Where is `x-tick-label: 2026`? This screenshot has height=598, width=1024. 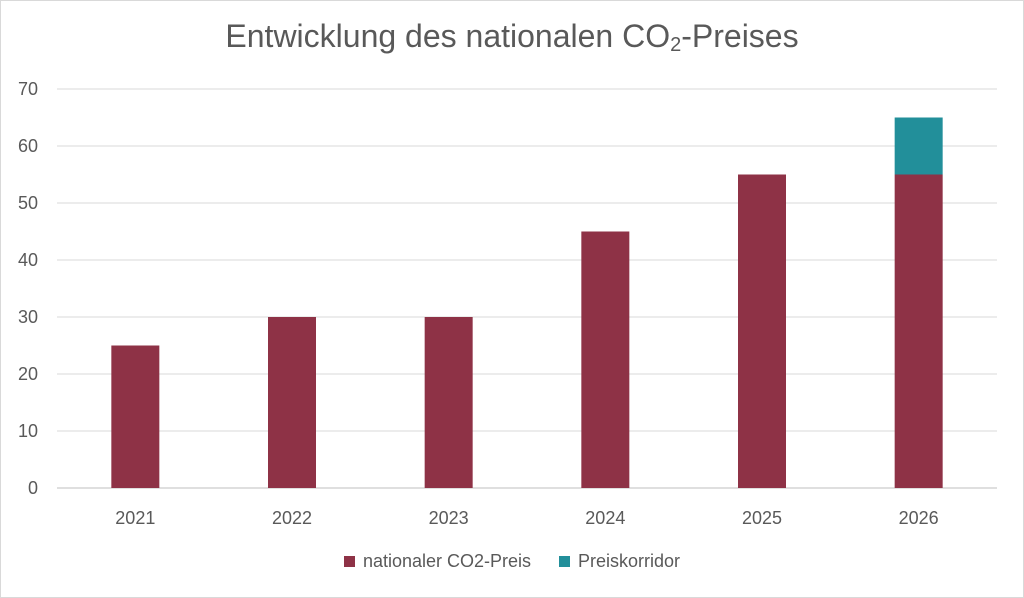 x-tick-label: 2026 is located at coordinates (919, 518).